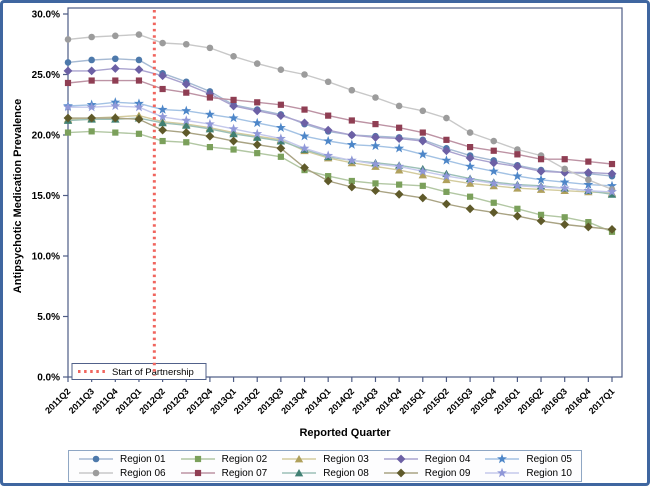 This screenshot has width=650, height=486. What do you see at coordinates (346, 473) in the screenshot?
I see `legend-item-label: Region 08` at bounding box center [346, 473].